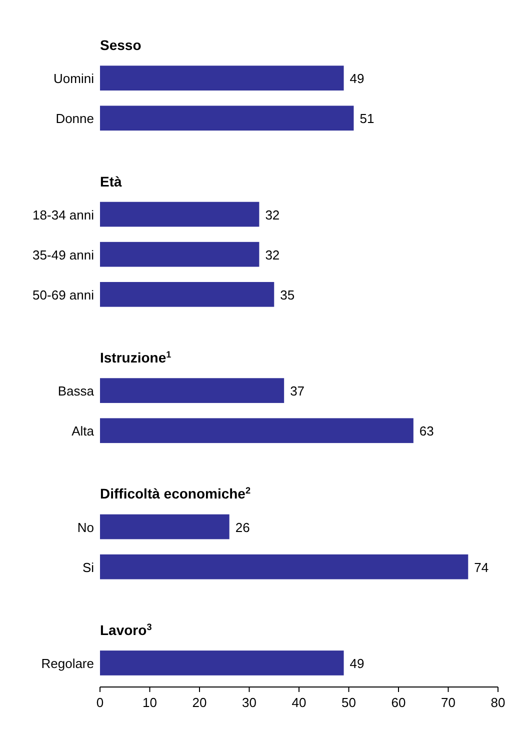 The height and width of the screenshot is (731, 530). What do you see at coordinates (67, 663) in the screenshot?
I see `y-tick-label: Regolare` at bounding box center [67, 663].